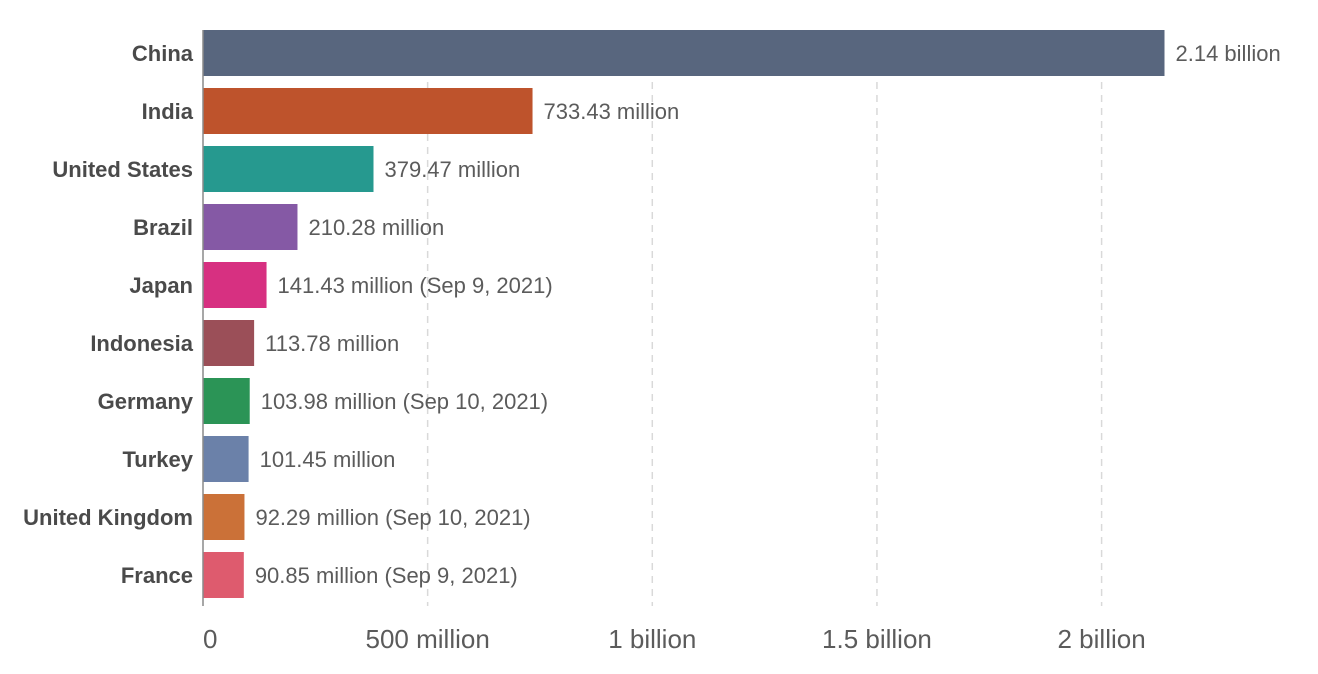 The width and height of the screenshot is (1318, 674). Describe the element at coordinates (122, 169) in the screenshot. I see `category-label-united-states: United States` at that location.